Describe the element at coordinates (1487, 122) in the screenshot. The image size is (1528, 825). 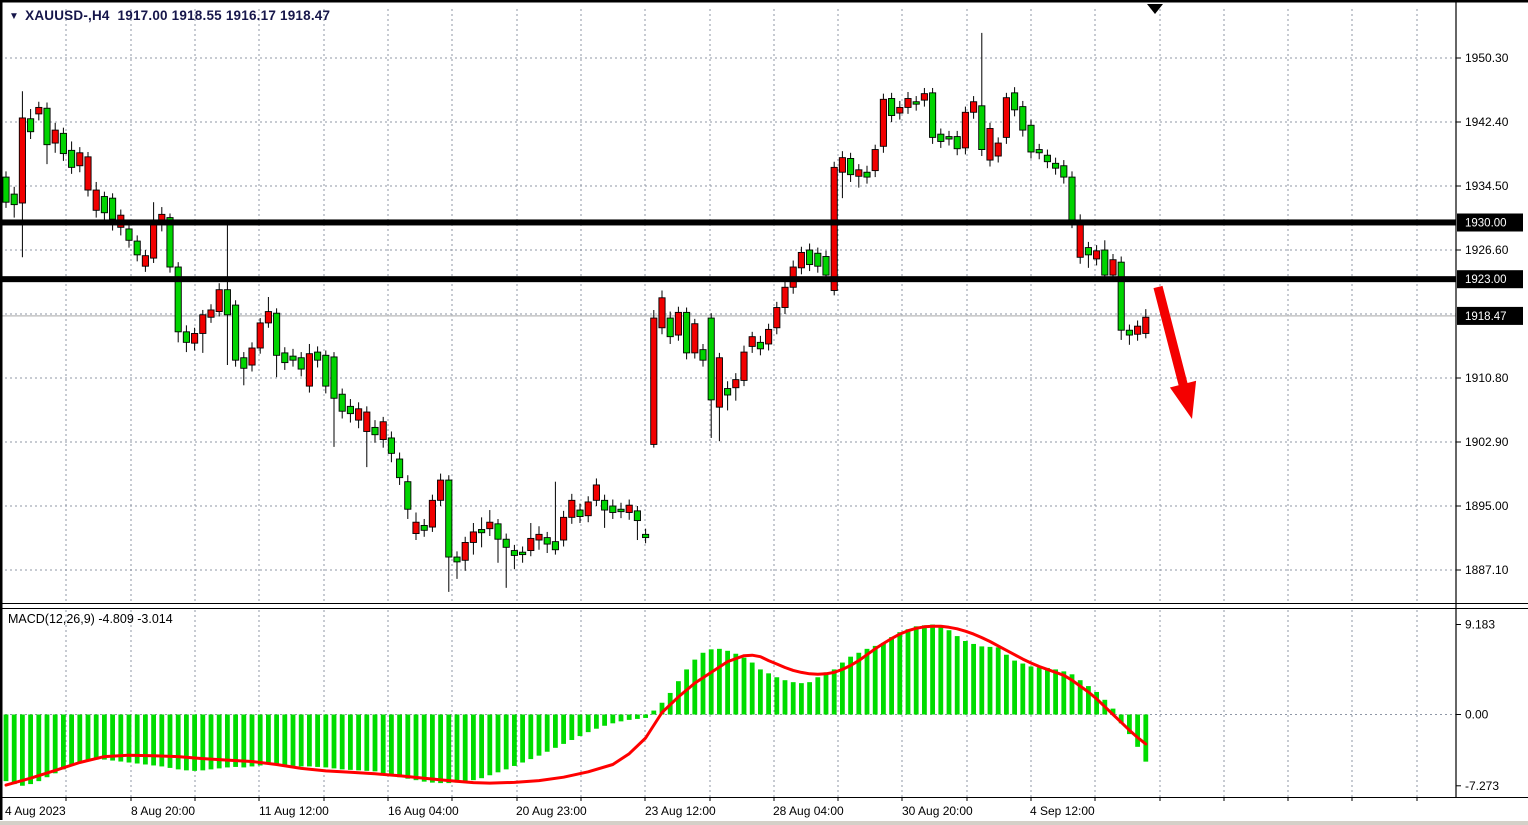
I see `price-axis-label: 1942.40` at that location.